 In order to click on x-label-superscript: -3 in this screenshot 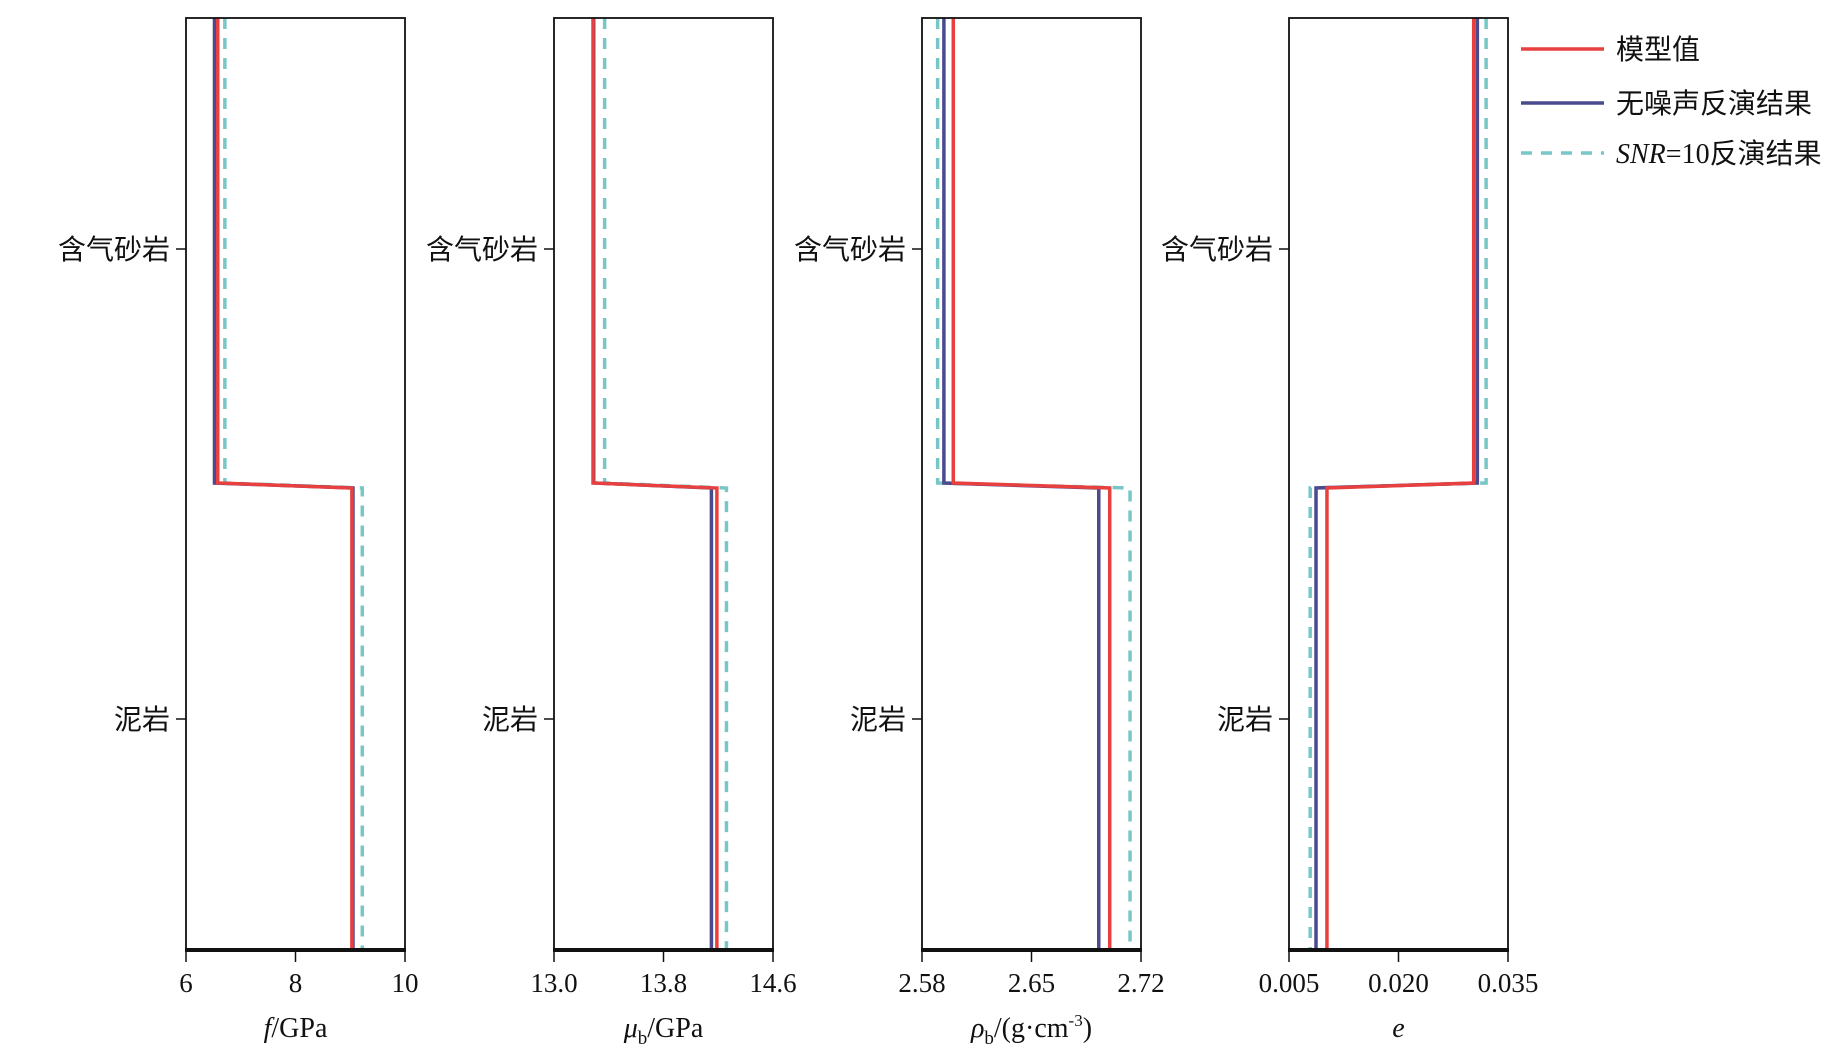, I will do `click(1076, 1020)`.